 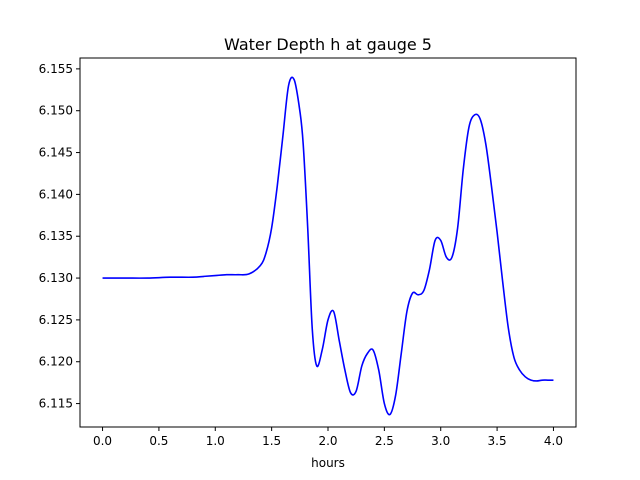 I want to click on x-axis-ticks: 0.0 0.5 1.0 1.5 2.0 2.5 3.0 3.5 4.0, so click(x=328, y=437).